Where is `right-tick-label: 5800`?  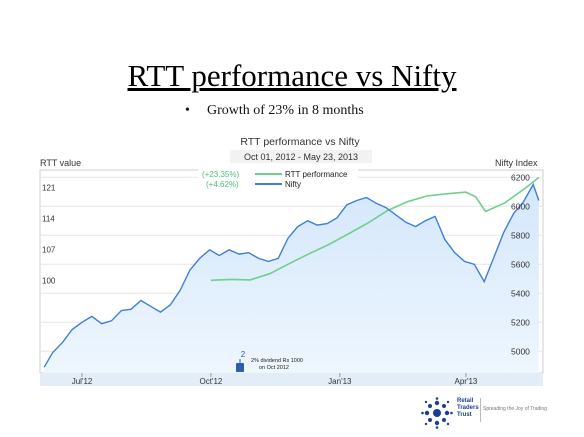 right-tick-label: 5800 is located at coordinates (520, 235).